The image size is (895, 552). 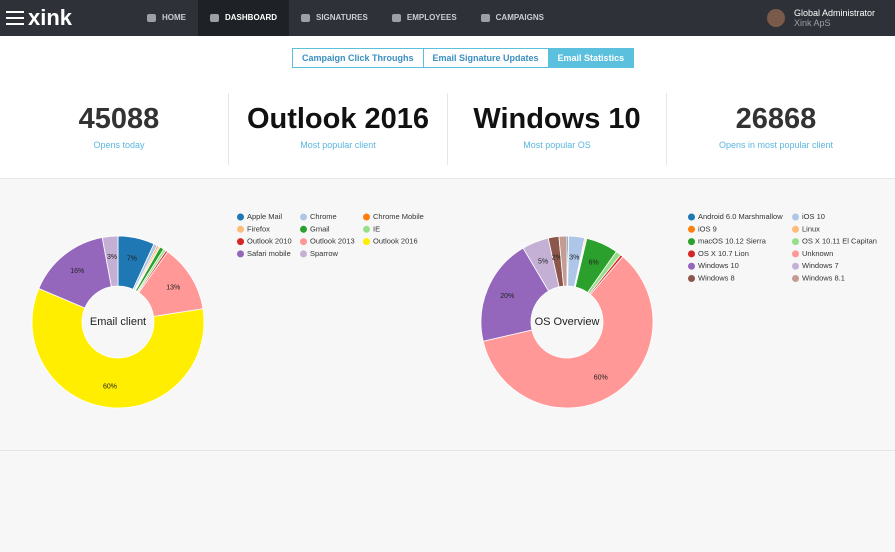 I want to click on stat-label: Opens today, so click(x=119, y=145).